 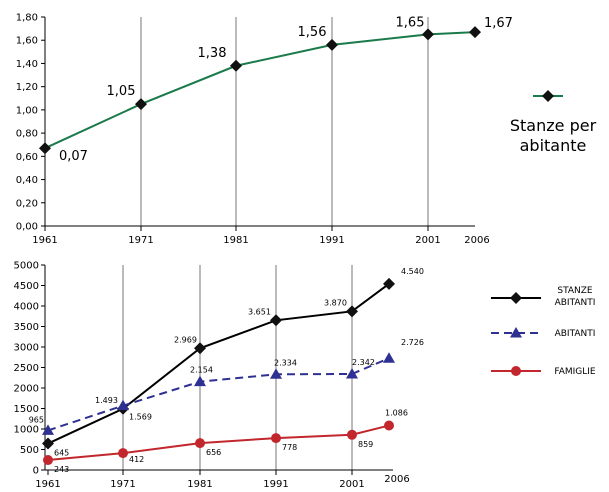 I want to click on x-tick-label-top: 2001, so click(x=427, y=240).